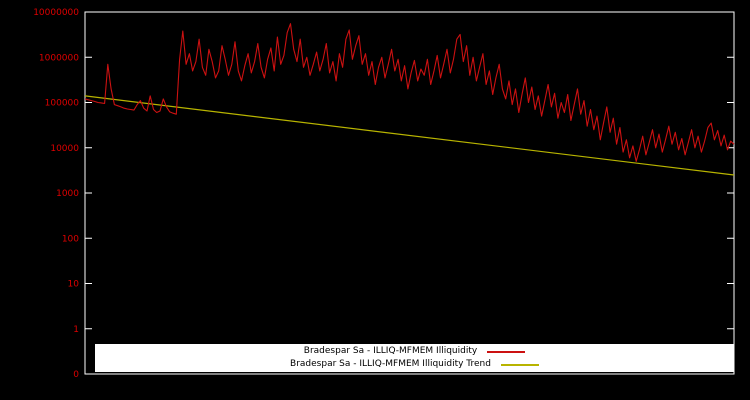 This screenshot has height=400, width=750. What do you see at coordinates (70, 239) in the screenshot?
I see `y-tick-label: 100` at bounding box center [70, 239].